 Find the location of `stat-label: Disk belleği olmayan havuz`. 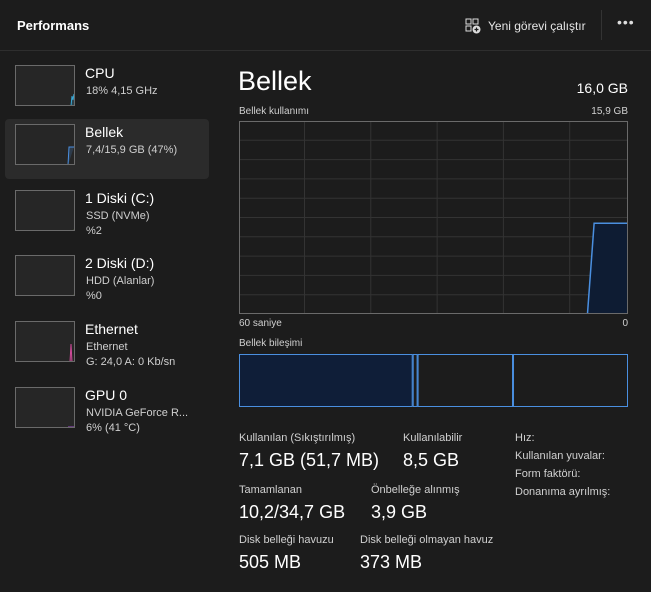

stat-label: Disk belleği olmayan havuz is located at coordinates (427, 540).